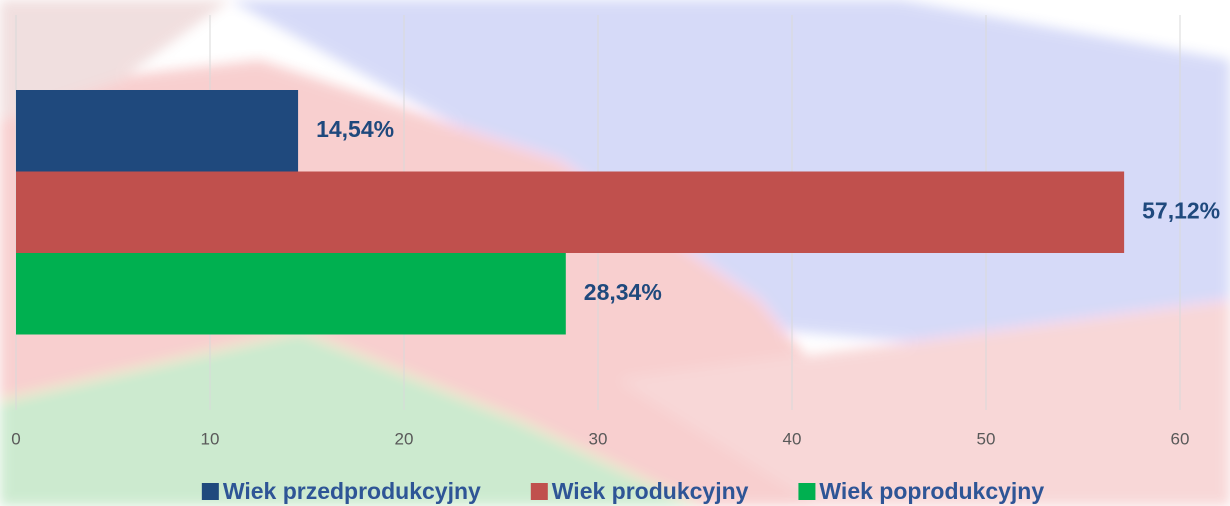  What do you see at coordinates (650, 491) in the screenshot?
I see `legend-label: Wiek produkcyjny` at bounding box center [650, 491].